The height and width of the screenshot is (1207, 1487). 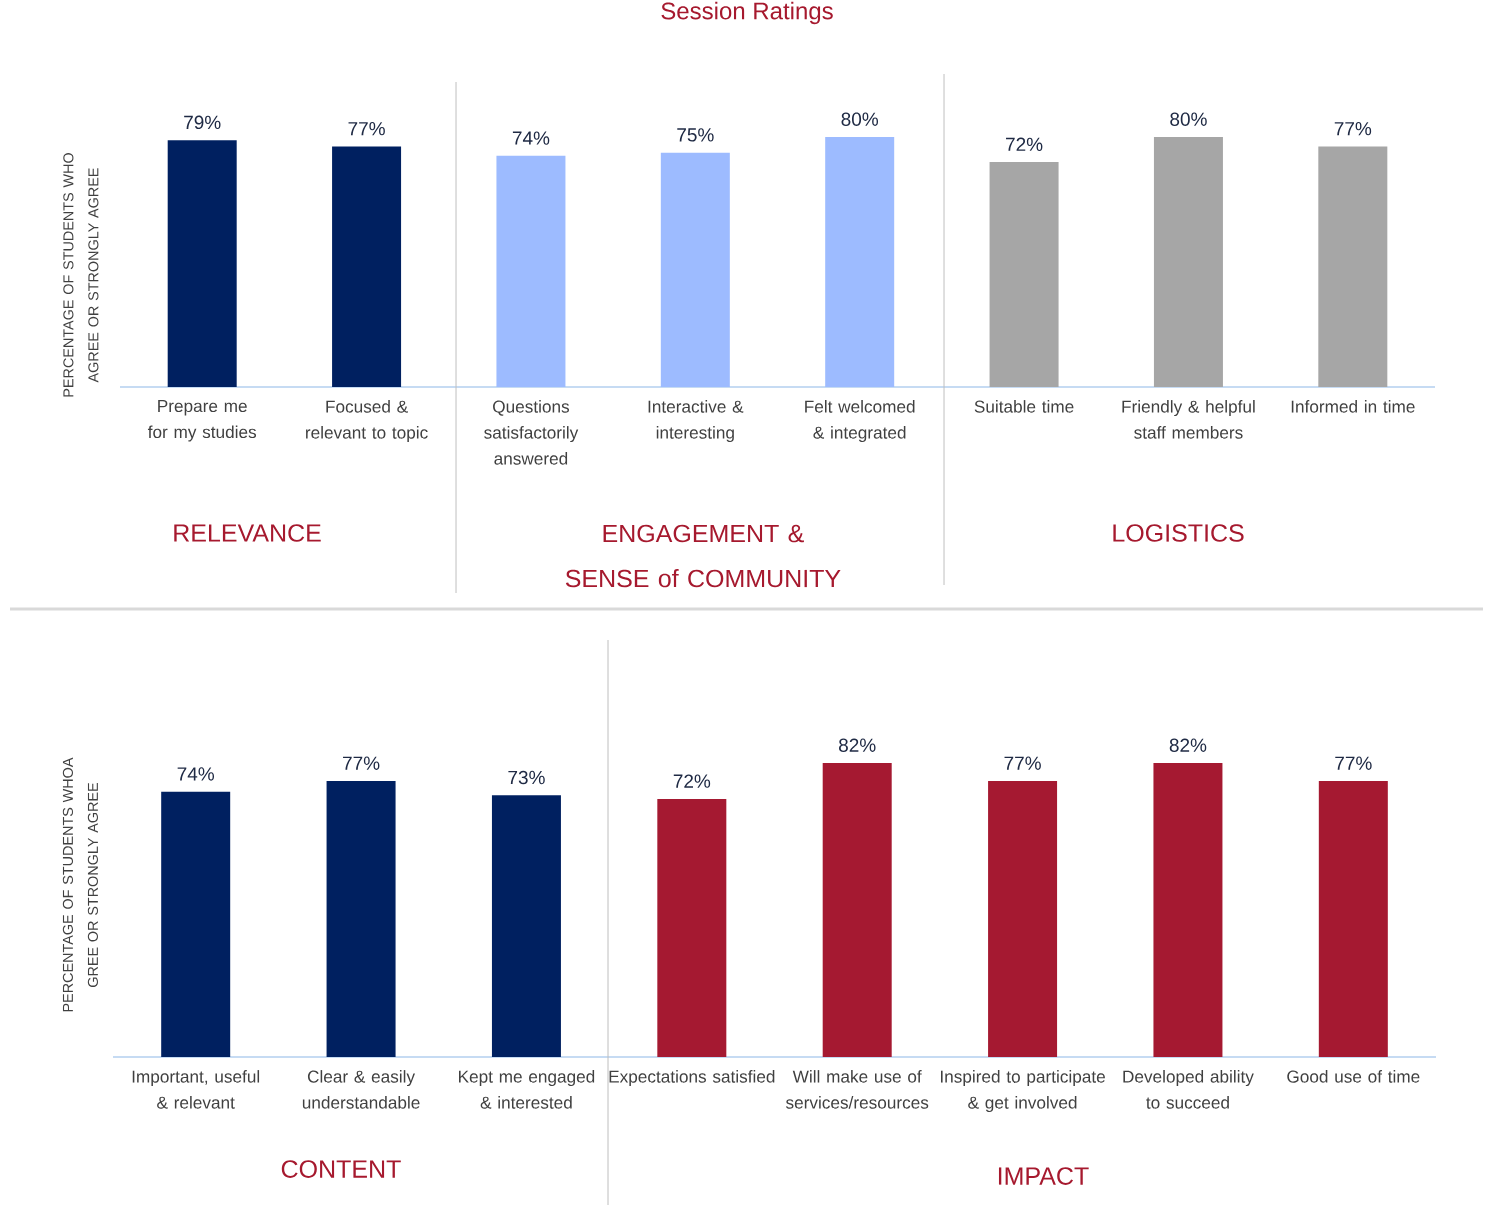 I want to click on x-tick-label: Informed in time, so click(x=1353, y=406).